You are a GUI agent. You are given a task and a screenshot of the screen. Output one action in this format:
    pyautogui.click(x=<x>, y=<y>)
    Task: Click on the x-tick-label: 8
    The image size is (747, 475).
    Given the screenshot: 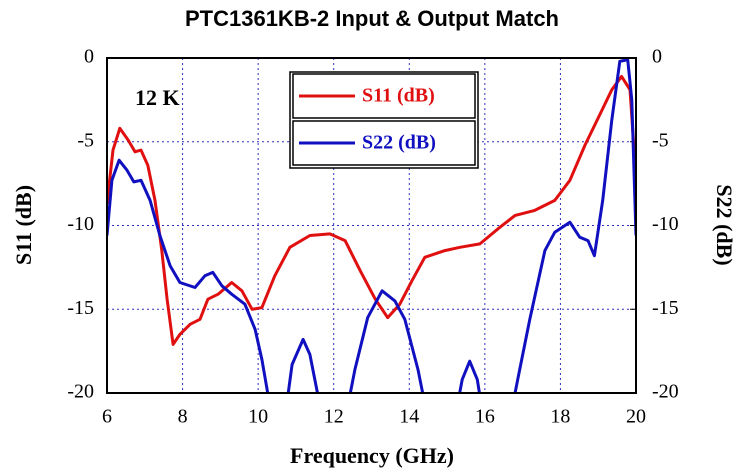 What is the action you would take?
    pyautogui.click(x=183, y=417)
    